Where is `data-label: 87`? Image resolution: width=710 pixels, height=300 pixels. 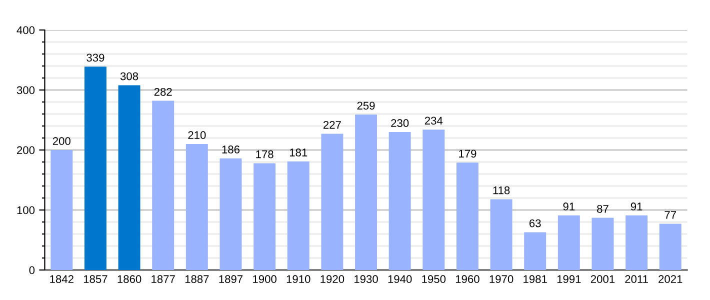
data-label: 87 is located at coordinates (602, 208).